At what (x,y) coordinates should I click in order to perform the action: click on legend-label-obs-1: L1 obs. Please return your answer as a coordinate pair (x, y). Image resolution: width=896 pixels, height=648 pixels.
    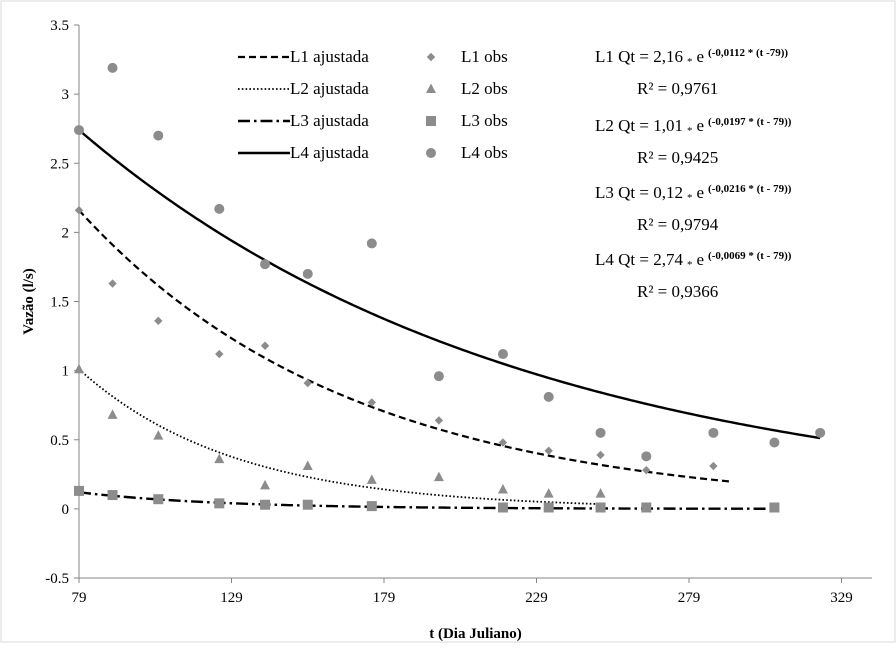
    Looking at the image, I should click on (484, 56).